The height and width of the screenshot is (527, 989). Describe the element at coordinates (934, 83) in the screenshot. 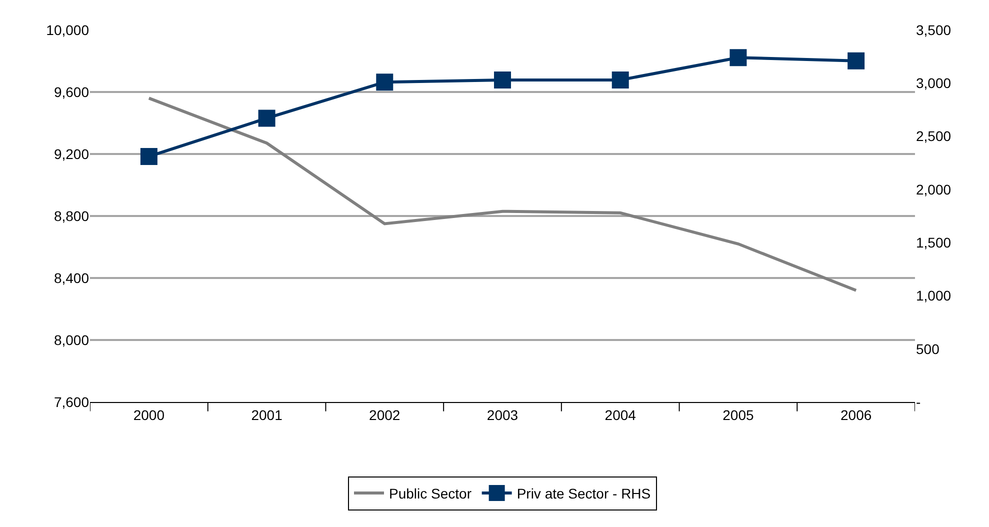

I see `y2-tick-label: 3,000` at that location.